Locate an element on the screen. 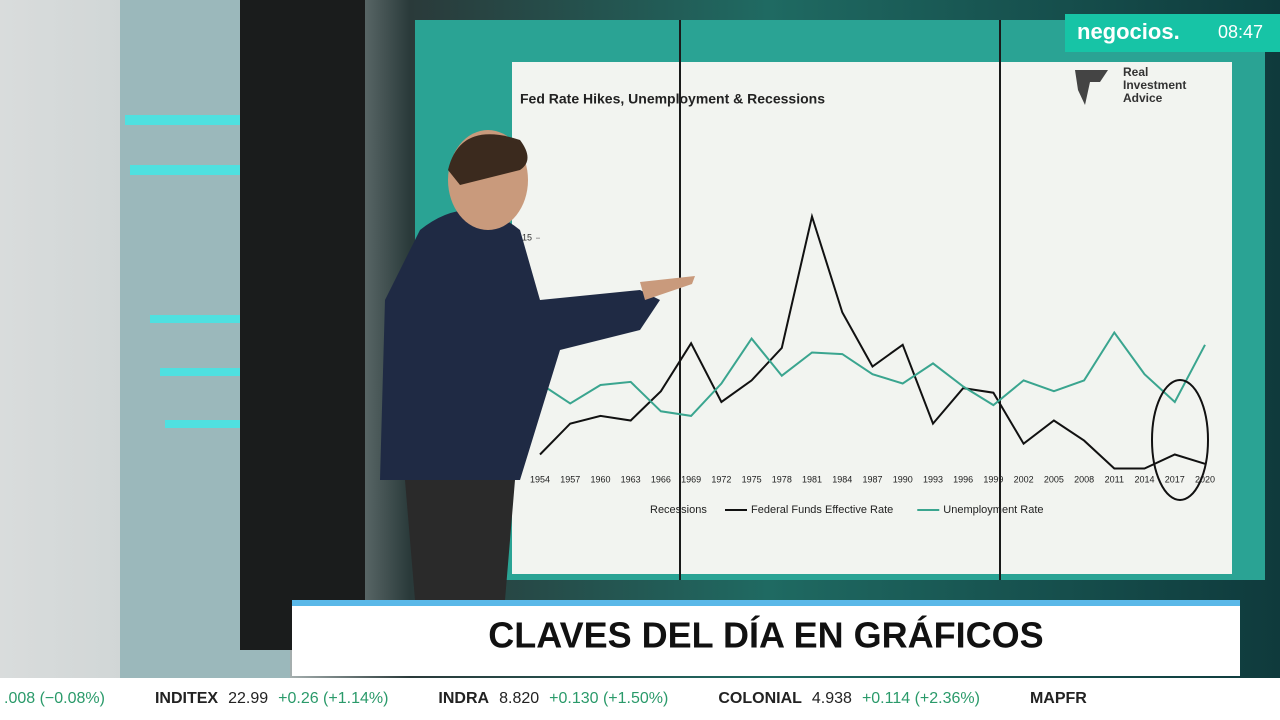 The width and height of the screenshot is (1280, 720). y-tick-label: 15 is located at coordinates (527, 238).